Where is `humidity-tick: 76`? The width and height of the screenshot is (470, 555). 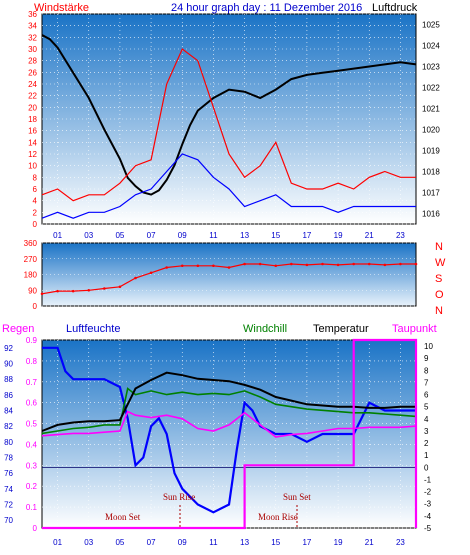
humidity-tick: 76 is located at coordinates (8, 473).